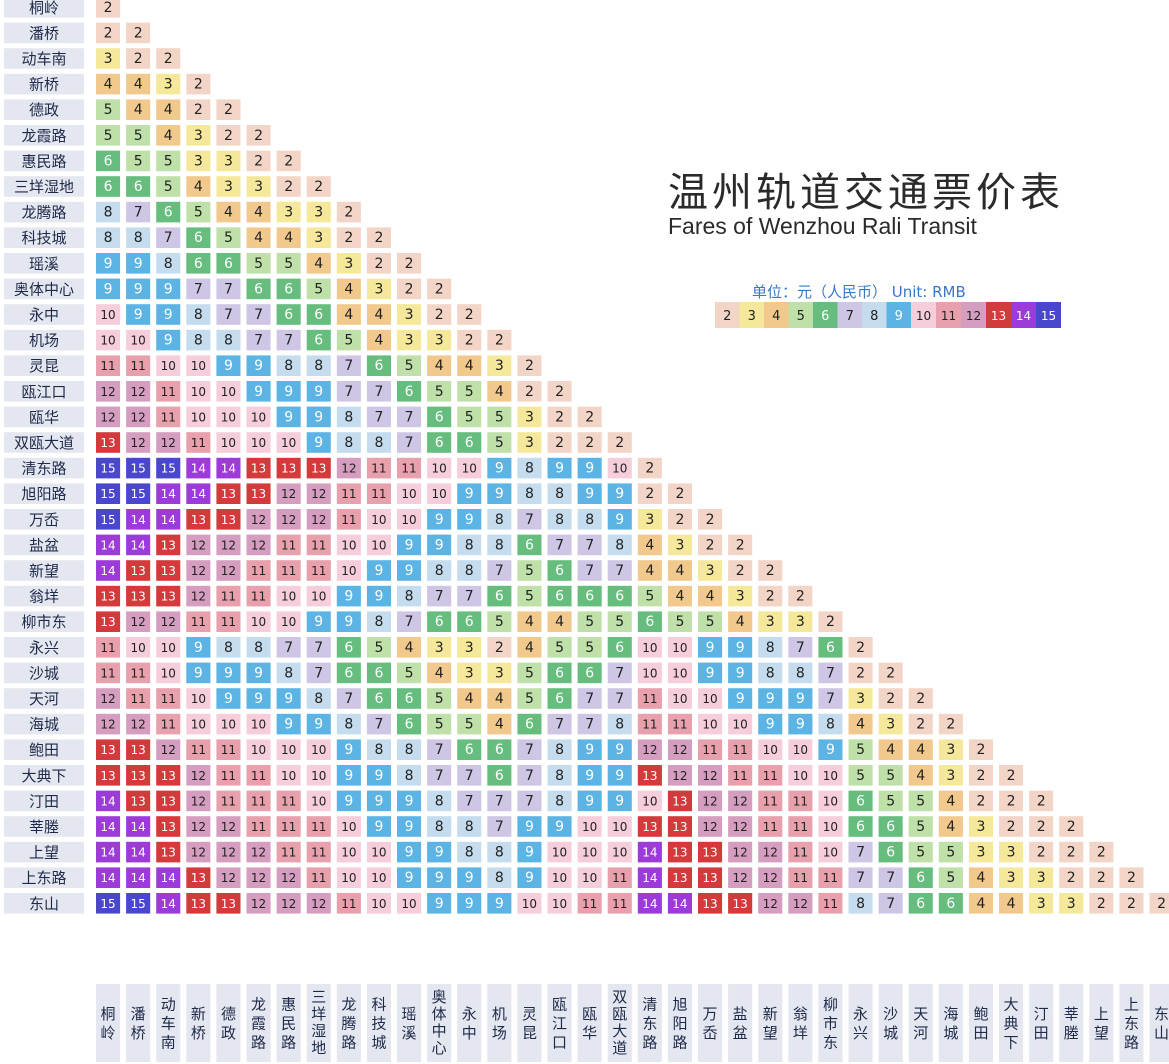  What do you see at coordinates (44, 443) in the screenshot?
I see `row-label: 双瓯大道` at bounding box center [44, 443].